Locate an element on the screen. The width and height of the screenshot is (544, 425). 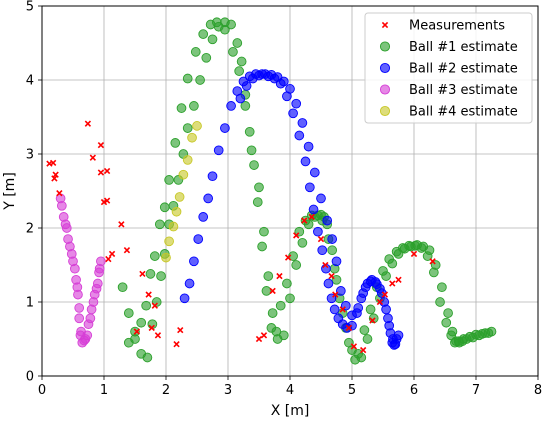
y-tick-label: 5 is located at coordinates (30, 7).